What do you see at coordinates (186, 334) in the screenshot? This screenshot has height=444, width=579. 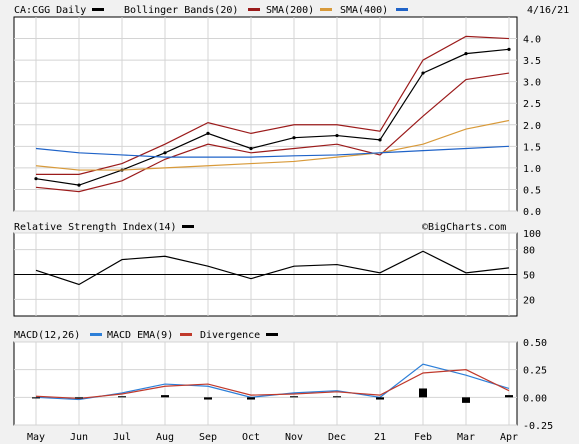 I see `macd-ema-legend-swatch` at bounding box center [186, 334].